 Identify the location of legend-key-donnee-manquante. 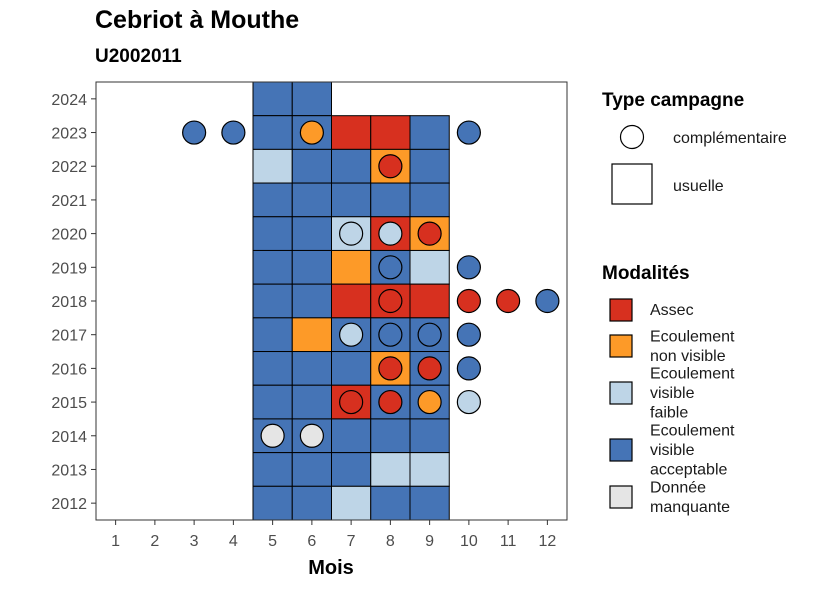
(621, 497).